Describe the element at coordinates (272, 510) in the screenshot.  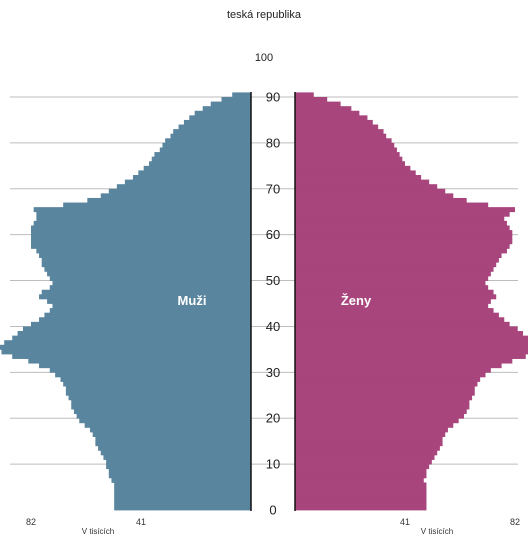
I see `age-tick-label: 0` at that location.